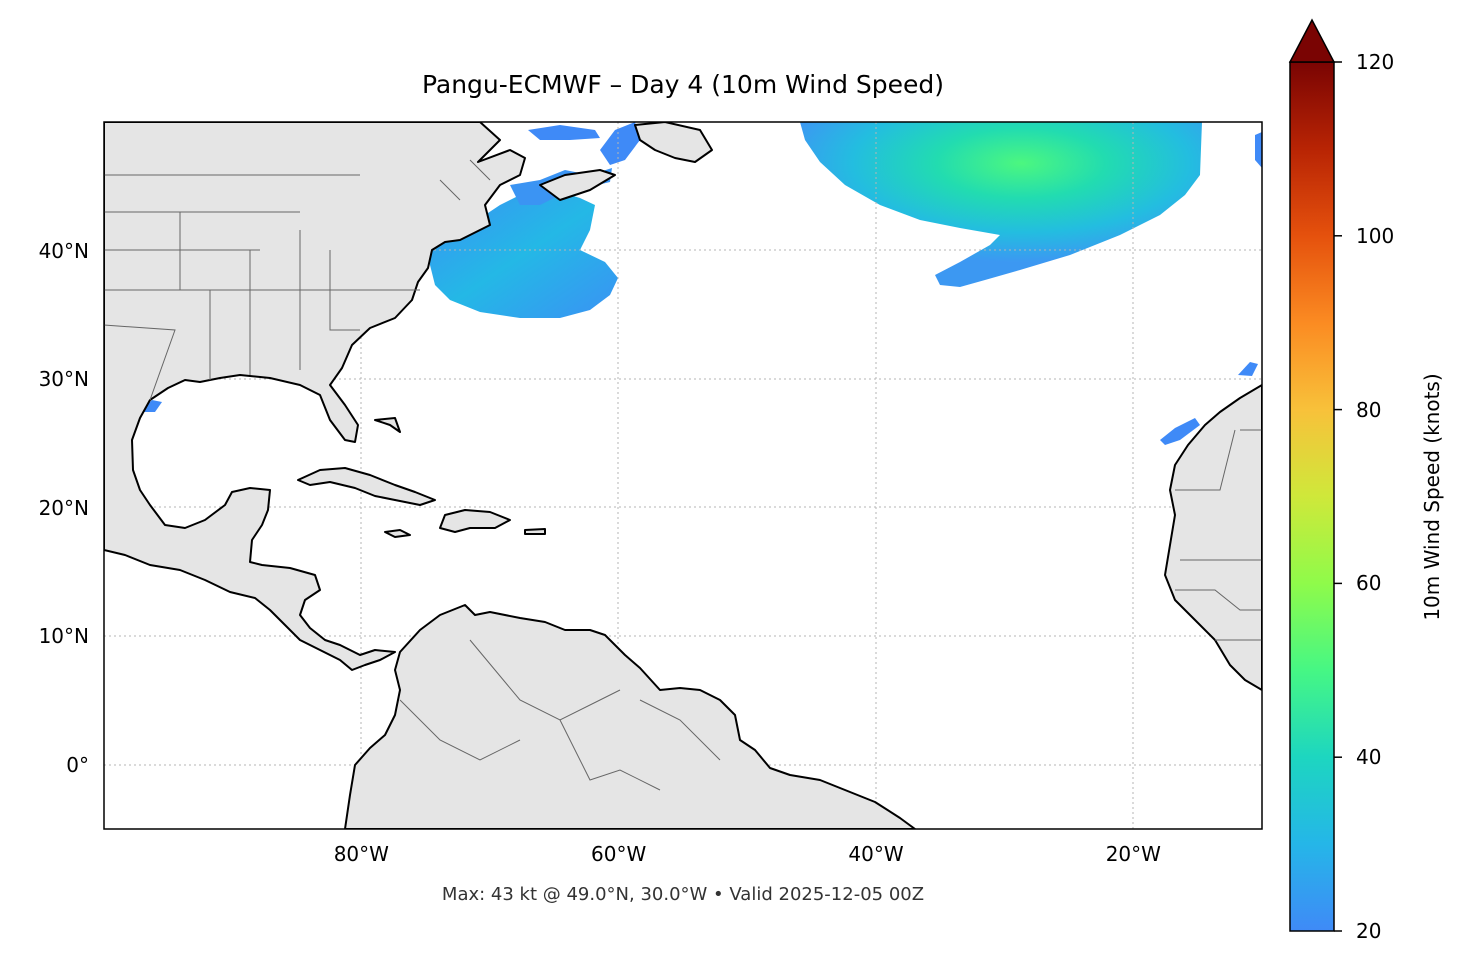 This screenshot has width=1466, height=969. I want to click on wind-storm-north-atlantic, so click(1001, 204).